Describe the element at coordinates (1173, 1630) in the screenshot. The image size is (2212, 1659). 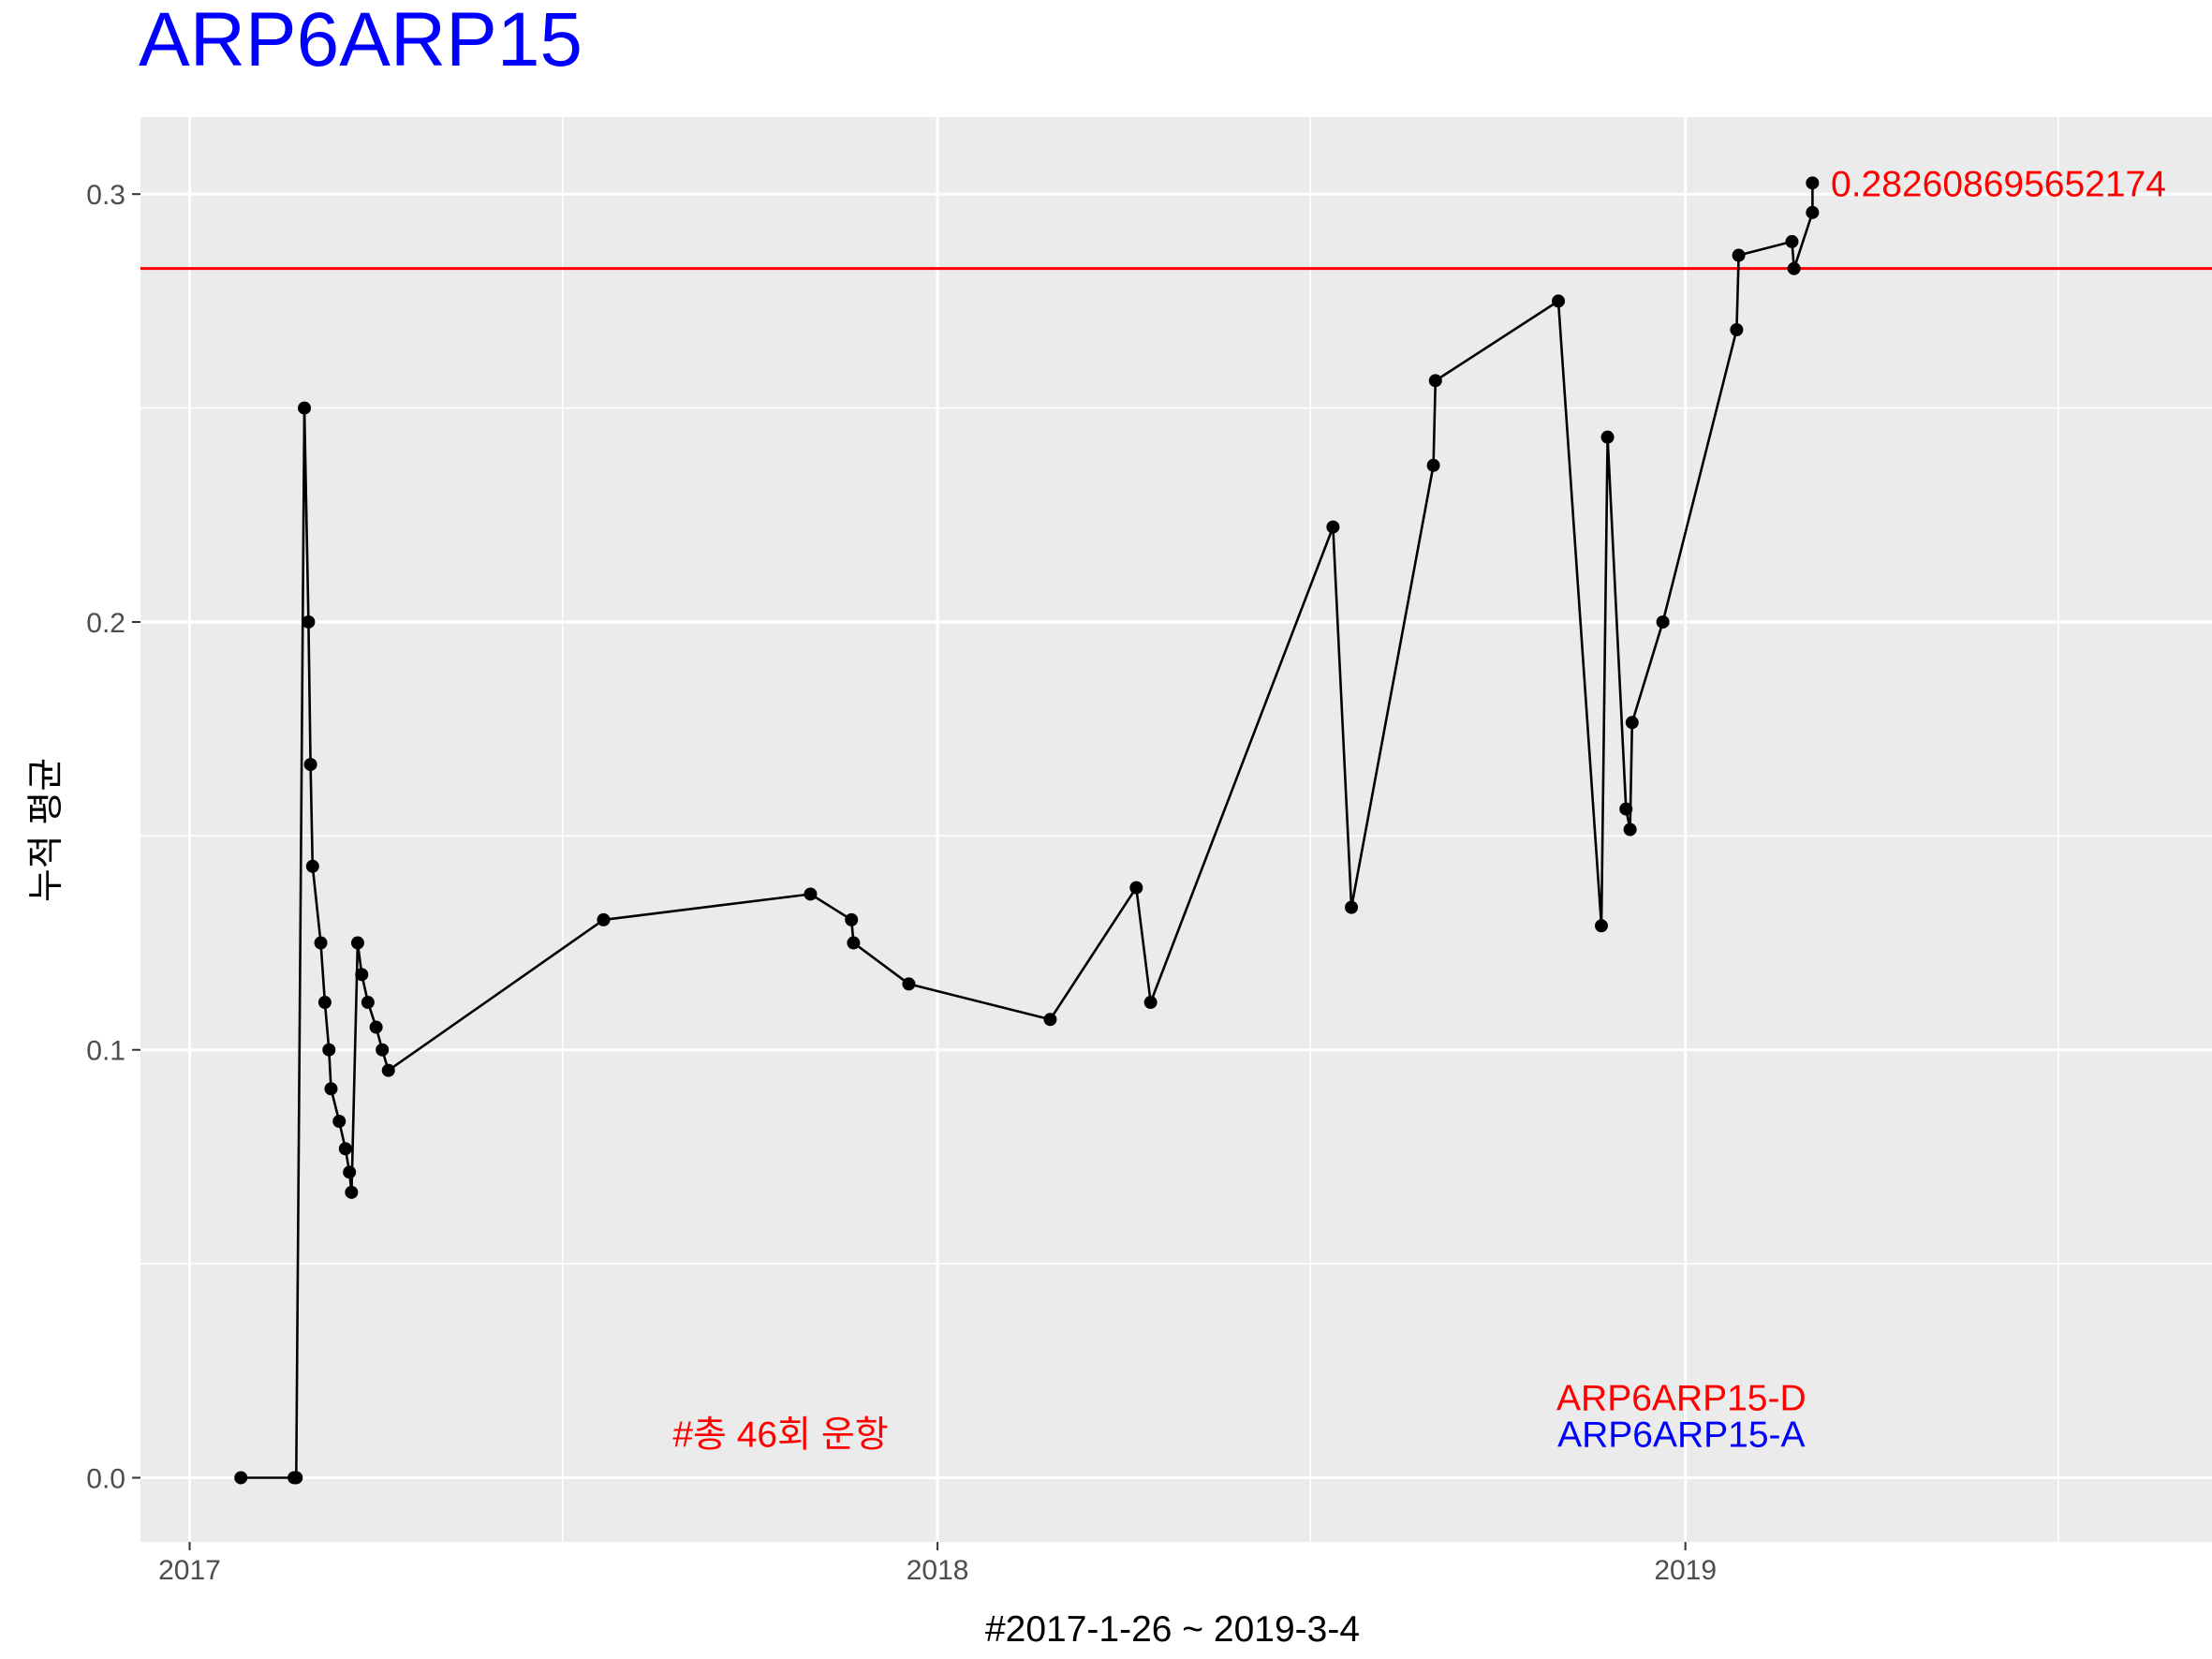
I see `x-axis-title: #2017-1-26 ~ 2019-3-4` at that location.